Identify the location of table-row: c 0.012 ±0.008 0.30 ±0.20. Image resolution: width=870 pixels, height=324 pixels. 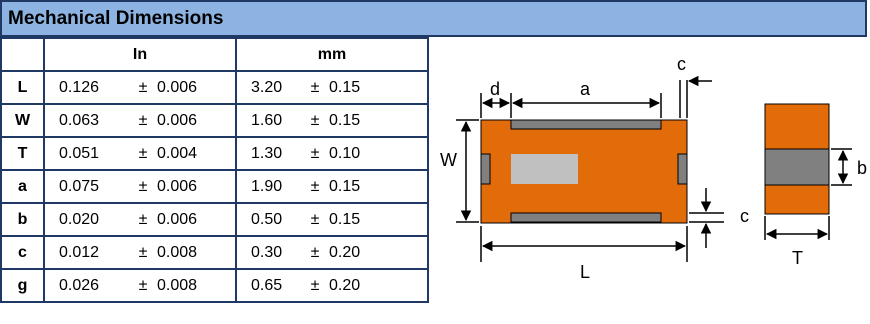
(214, 252).